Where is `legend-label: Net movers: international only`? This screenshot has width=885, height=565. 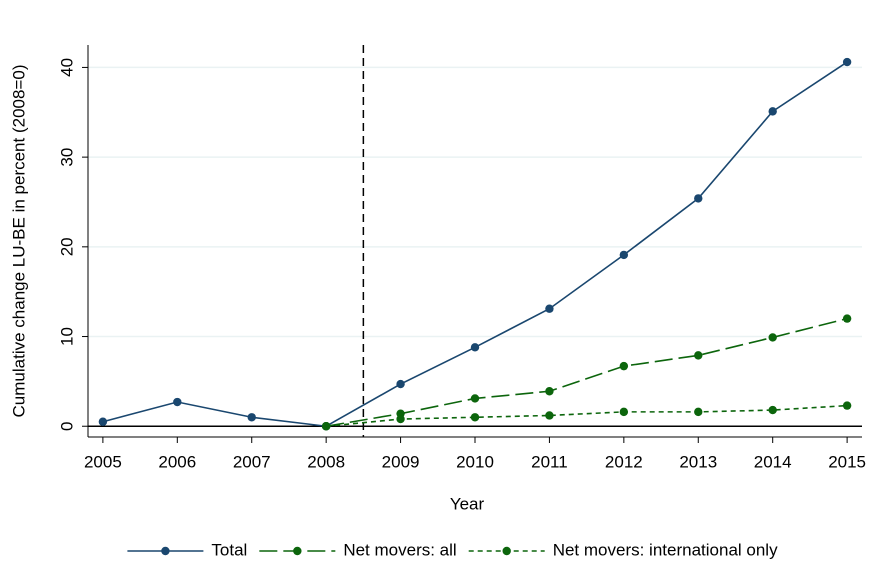
legend-label: Net movers: international only is located at coordinates (665, 549).